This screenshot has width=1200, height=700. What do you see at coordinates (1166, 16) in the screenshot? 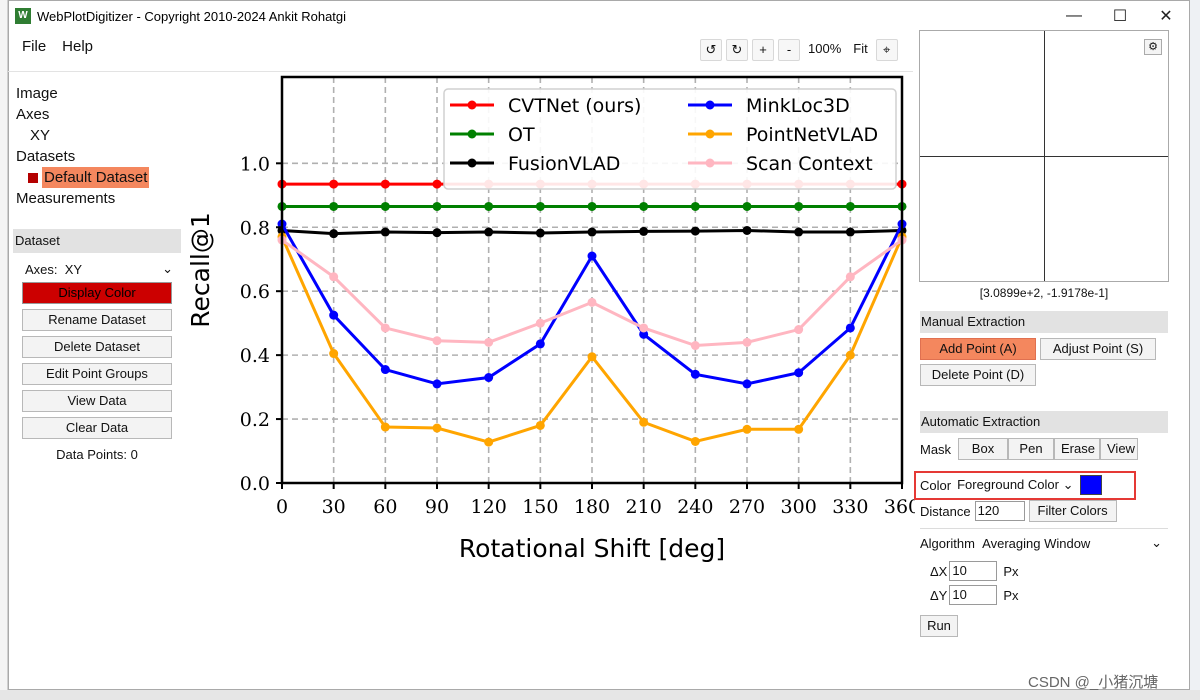
I see `close-button: ✕` at bounding box center [1166, 16].